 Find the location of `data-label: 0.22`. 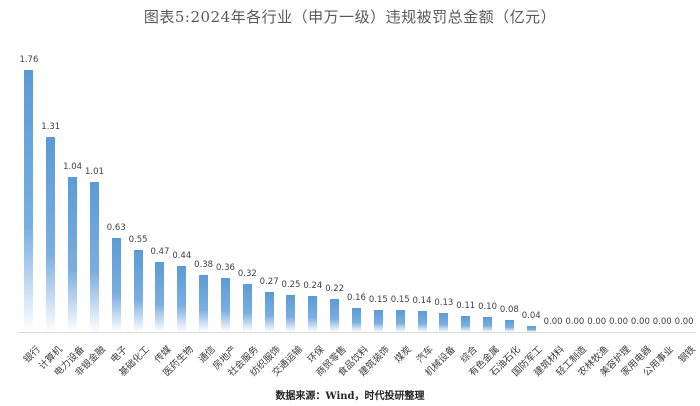

data-label: 0.22 is located at coordinates (335, 289).